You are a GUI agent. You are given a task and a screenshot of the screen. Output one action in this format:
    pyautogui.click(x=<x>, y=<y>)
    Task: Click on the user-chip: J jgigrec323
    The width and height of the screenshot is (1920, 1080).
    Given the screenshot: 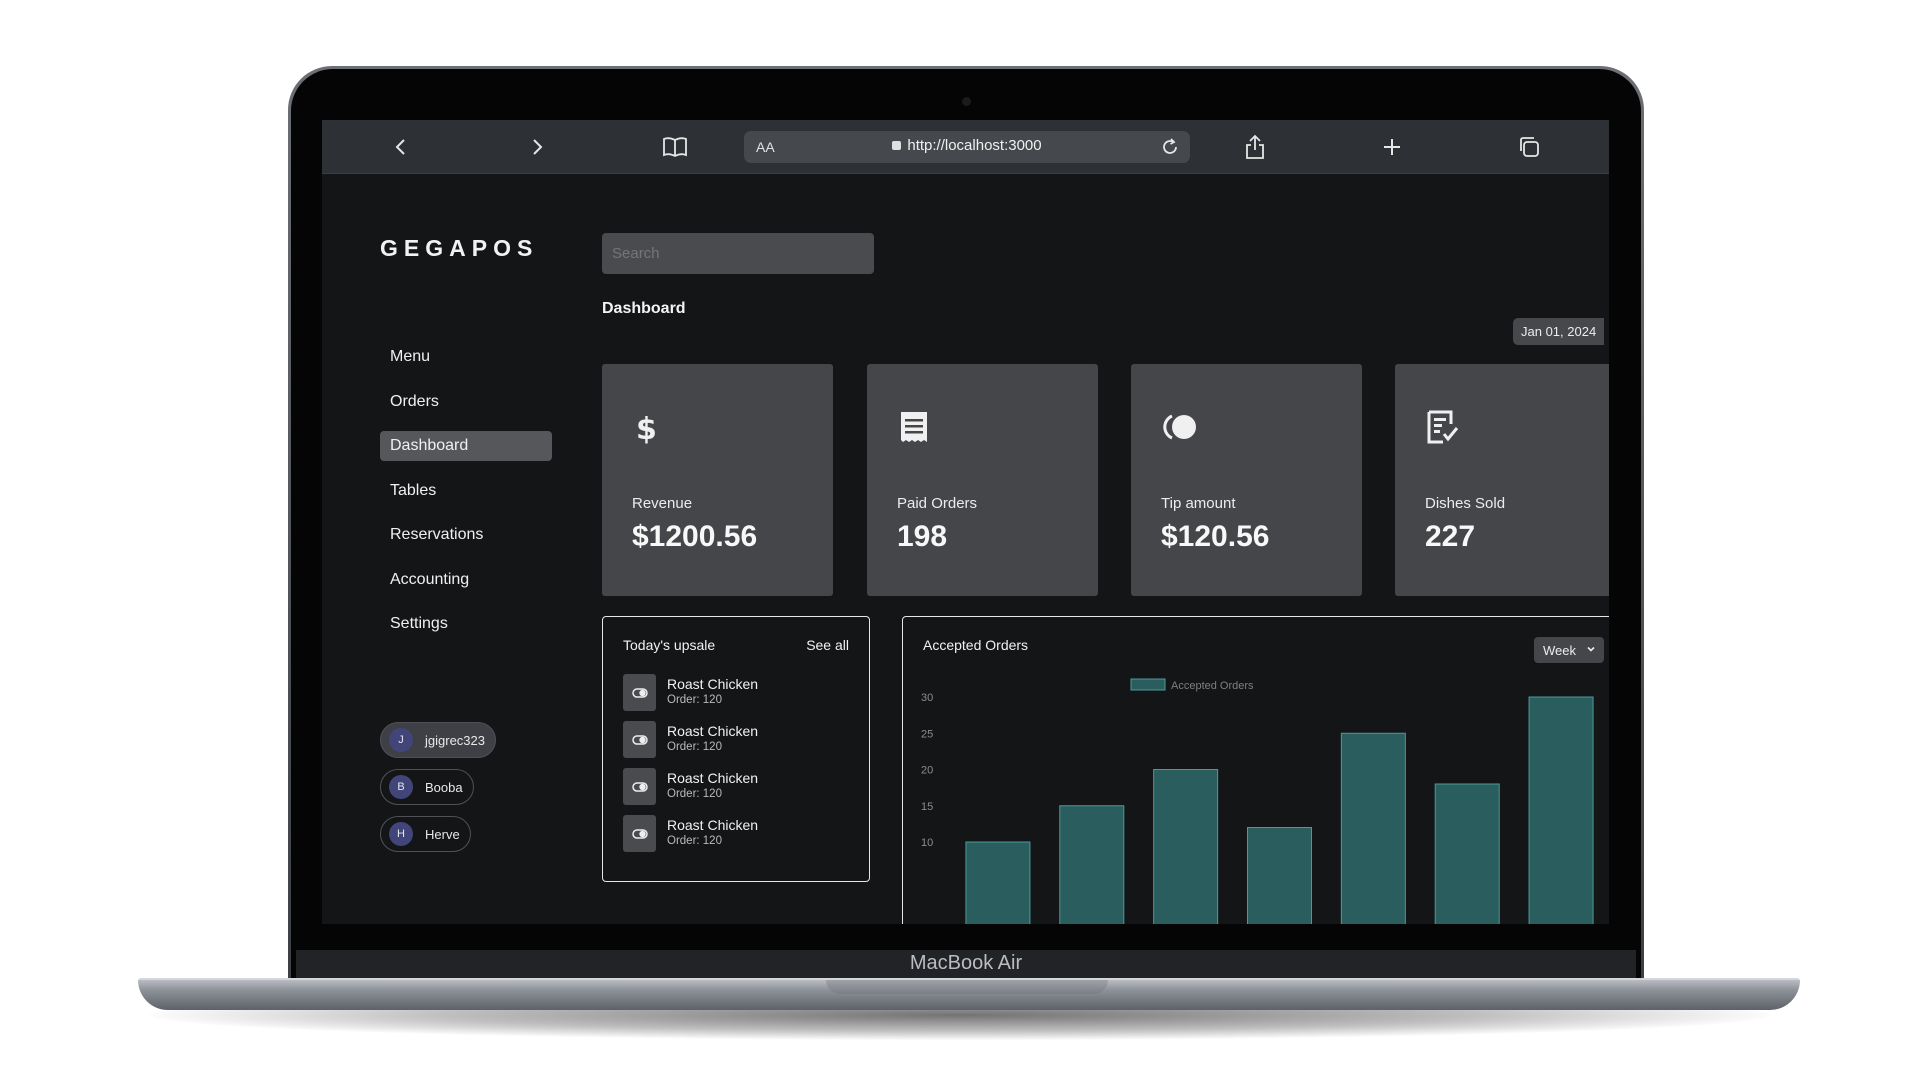 What is the action you would take?
    pyautogui.click(x=438, y=740)
    